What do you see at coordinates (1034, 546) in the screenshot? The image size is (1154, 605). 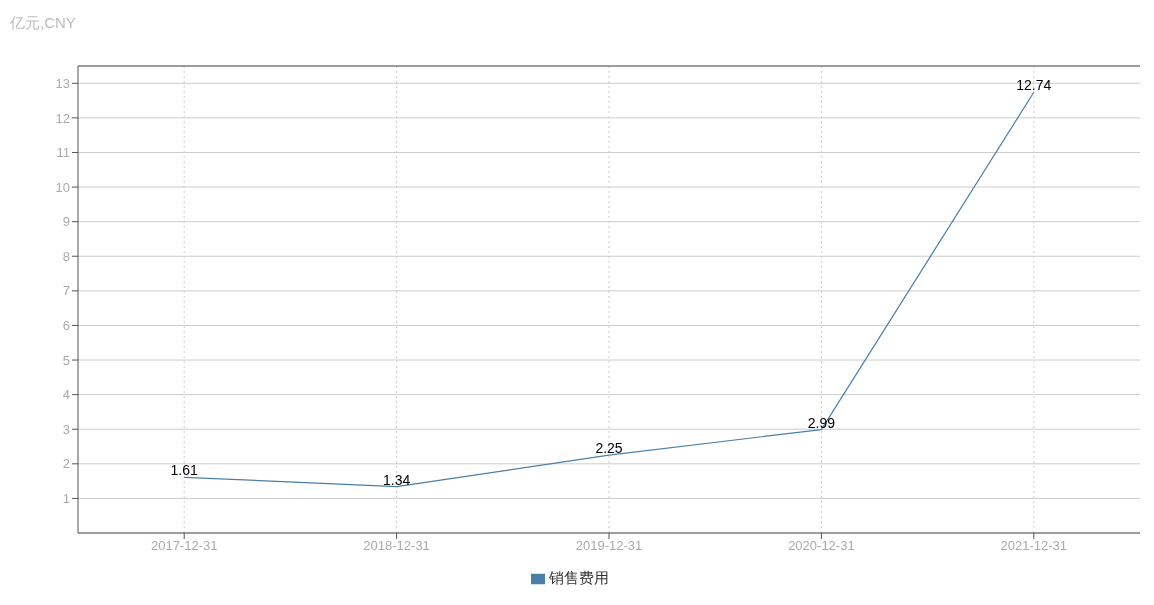 I see `x-tick-label: 2021-12-31` at bounding box center [1034, 546].